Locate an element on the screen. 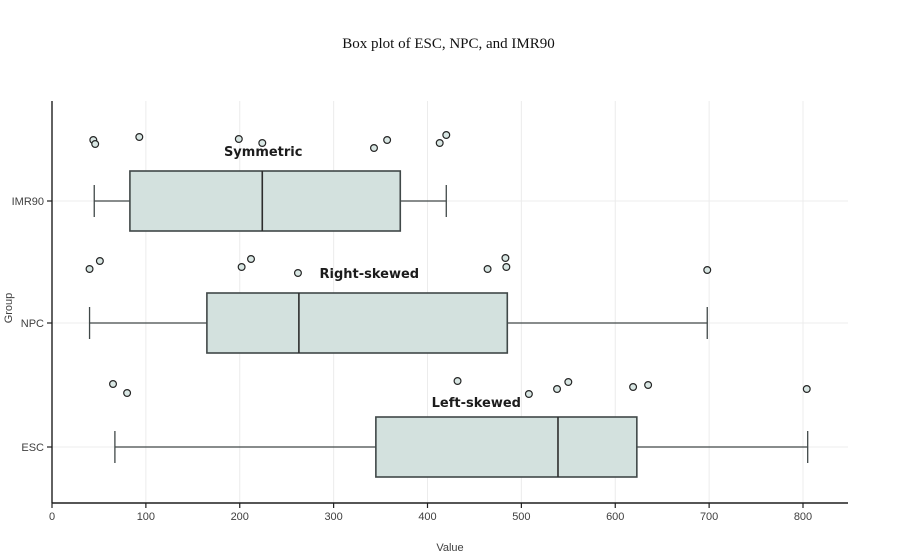 This screenshot has height=559, width=897. x-tick-label: 200 is located at coordinates (240, 517).